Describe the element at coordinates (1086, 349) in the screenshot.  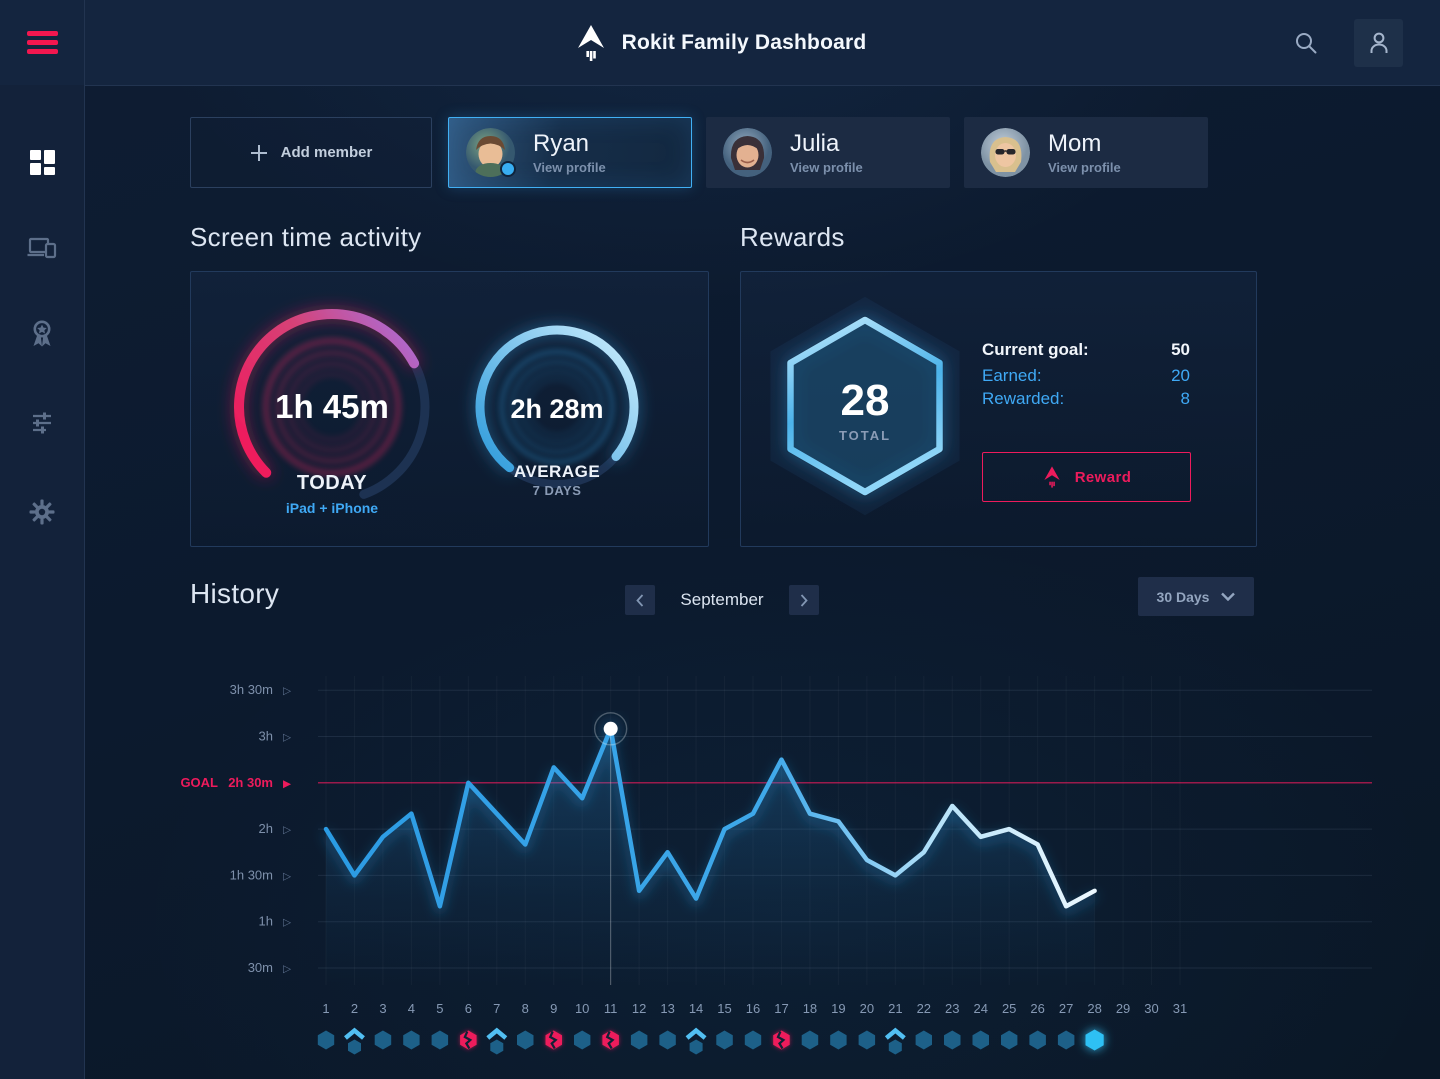
I see `stat-current-goal: Current goal: 50` at that location.